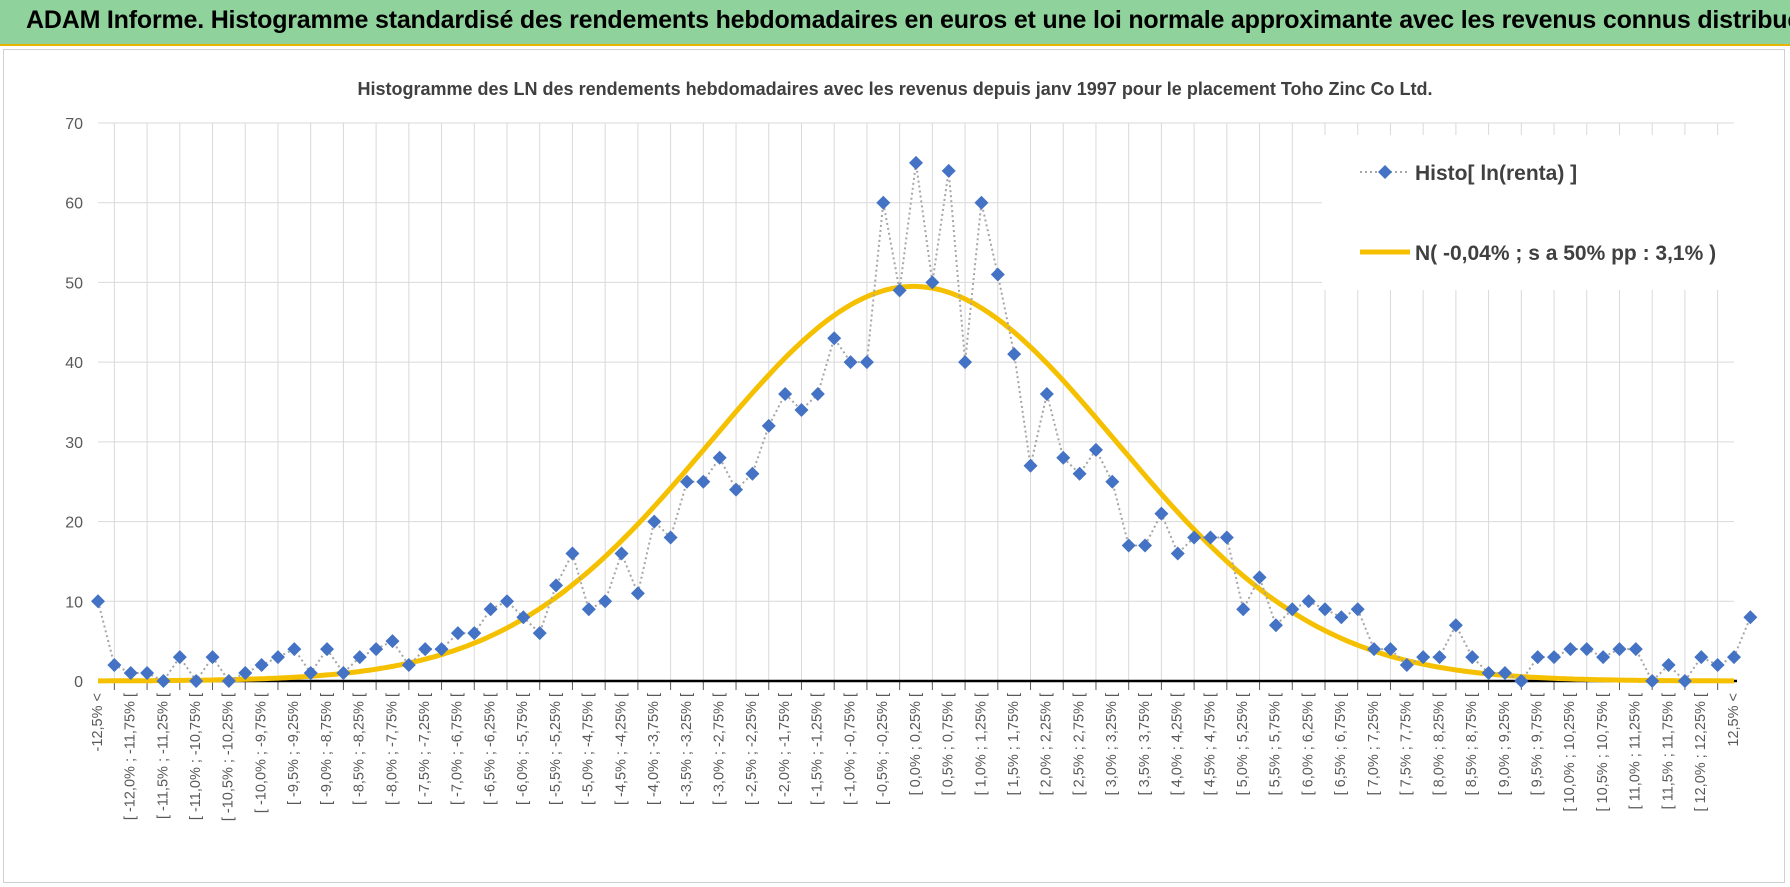 The width and height of the screenshot is (1790, 887). Describe the element at coordinates (1636, 751) in the screenshot. I see `x-tick-label: [ 11,0% ; 11,25% [` at that location.